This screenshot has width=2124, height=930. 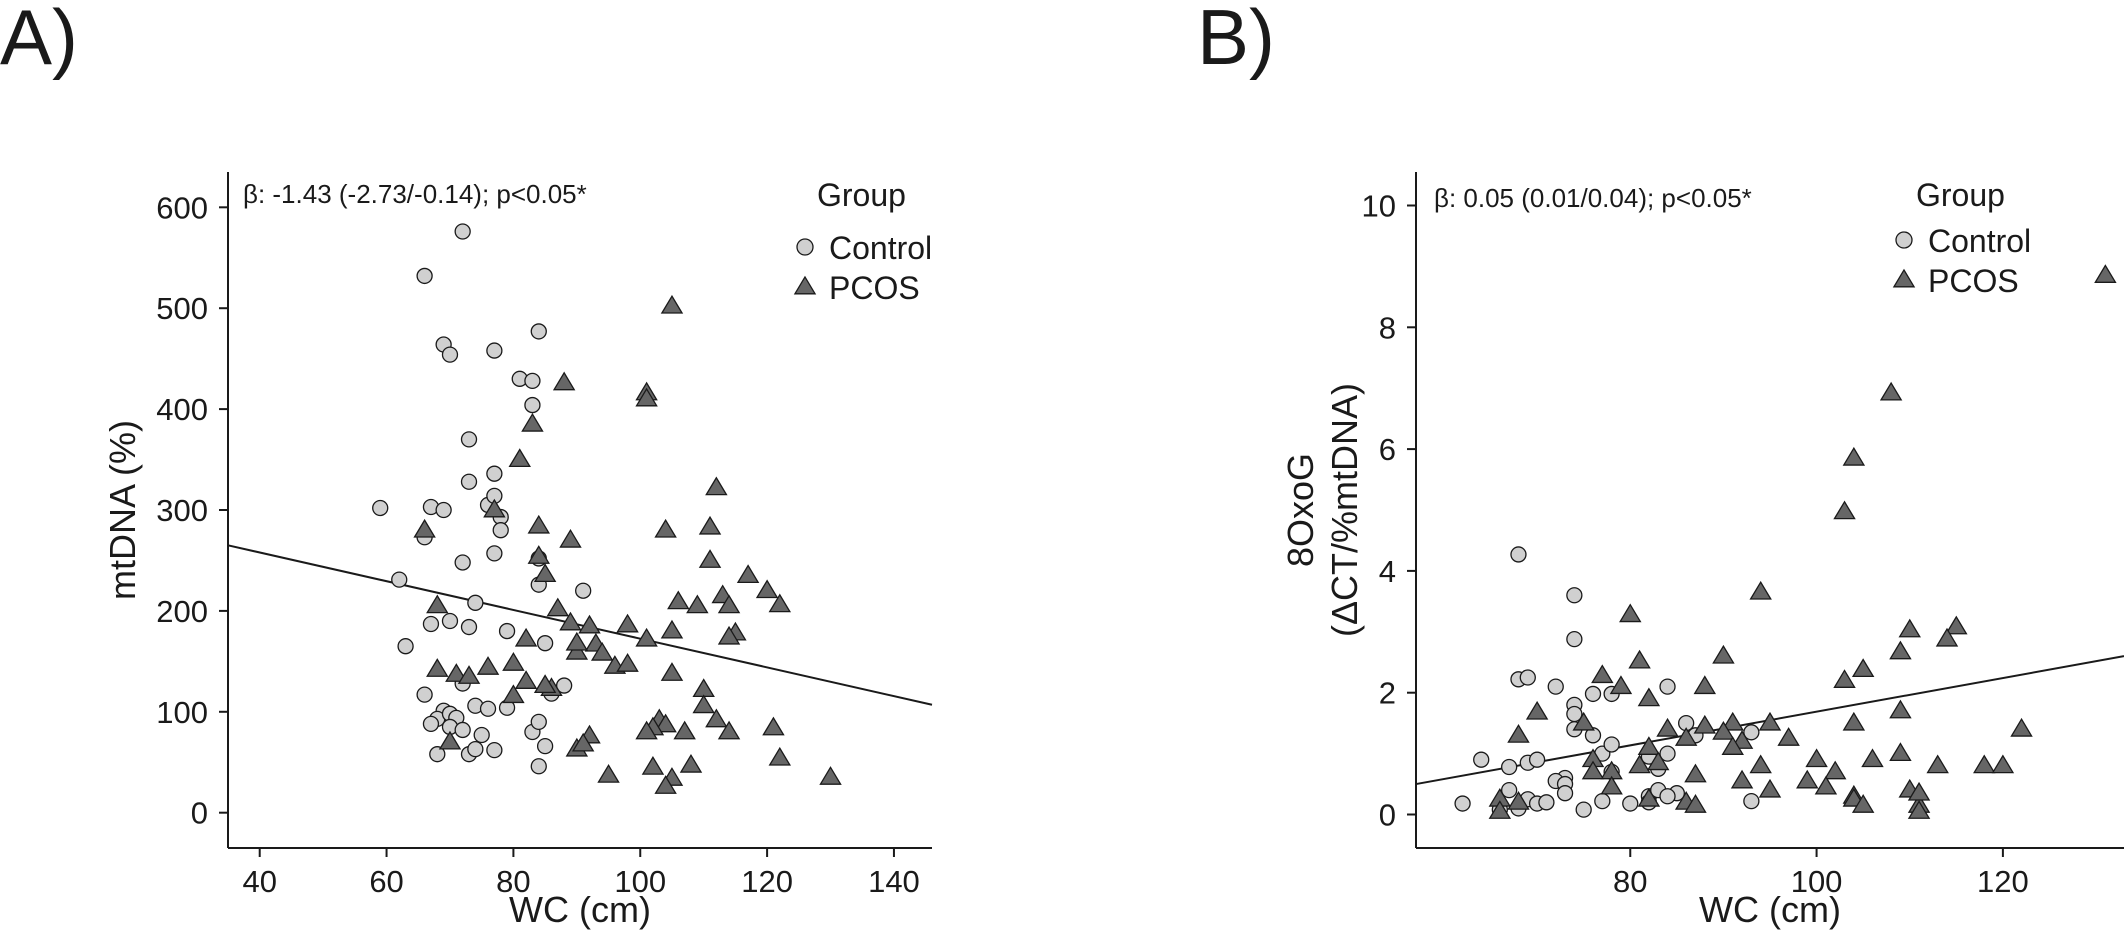 I want to click on legend-title-a: Group, so click(x=861, y=195).